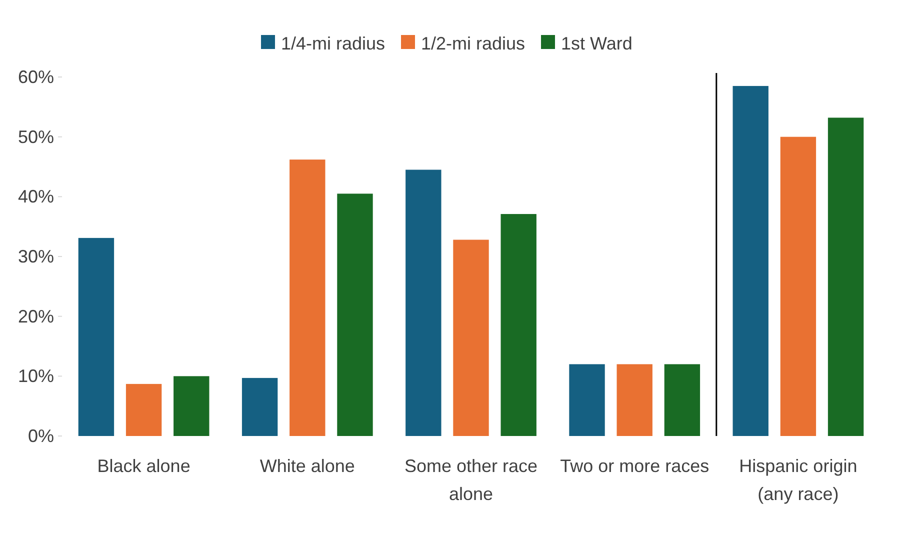  Describe the element at coordinates (36, 376) in the screenshot. I see `y-tick-label: 10%` at that location.